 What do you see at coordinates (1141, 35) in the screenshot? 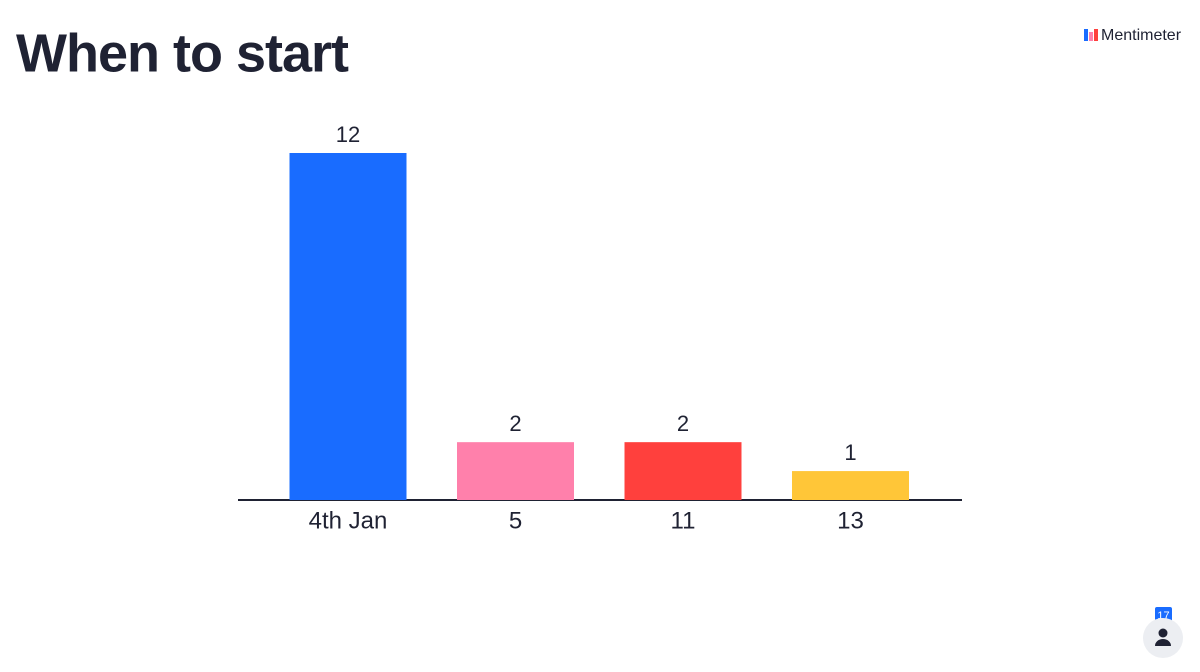
I see `brand-name: Mentimeter` at bounding box center [1141, 35].